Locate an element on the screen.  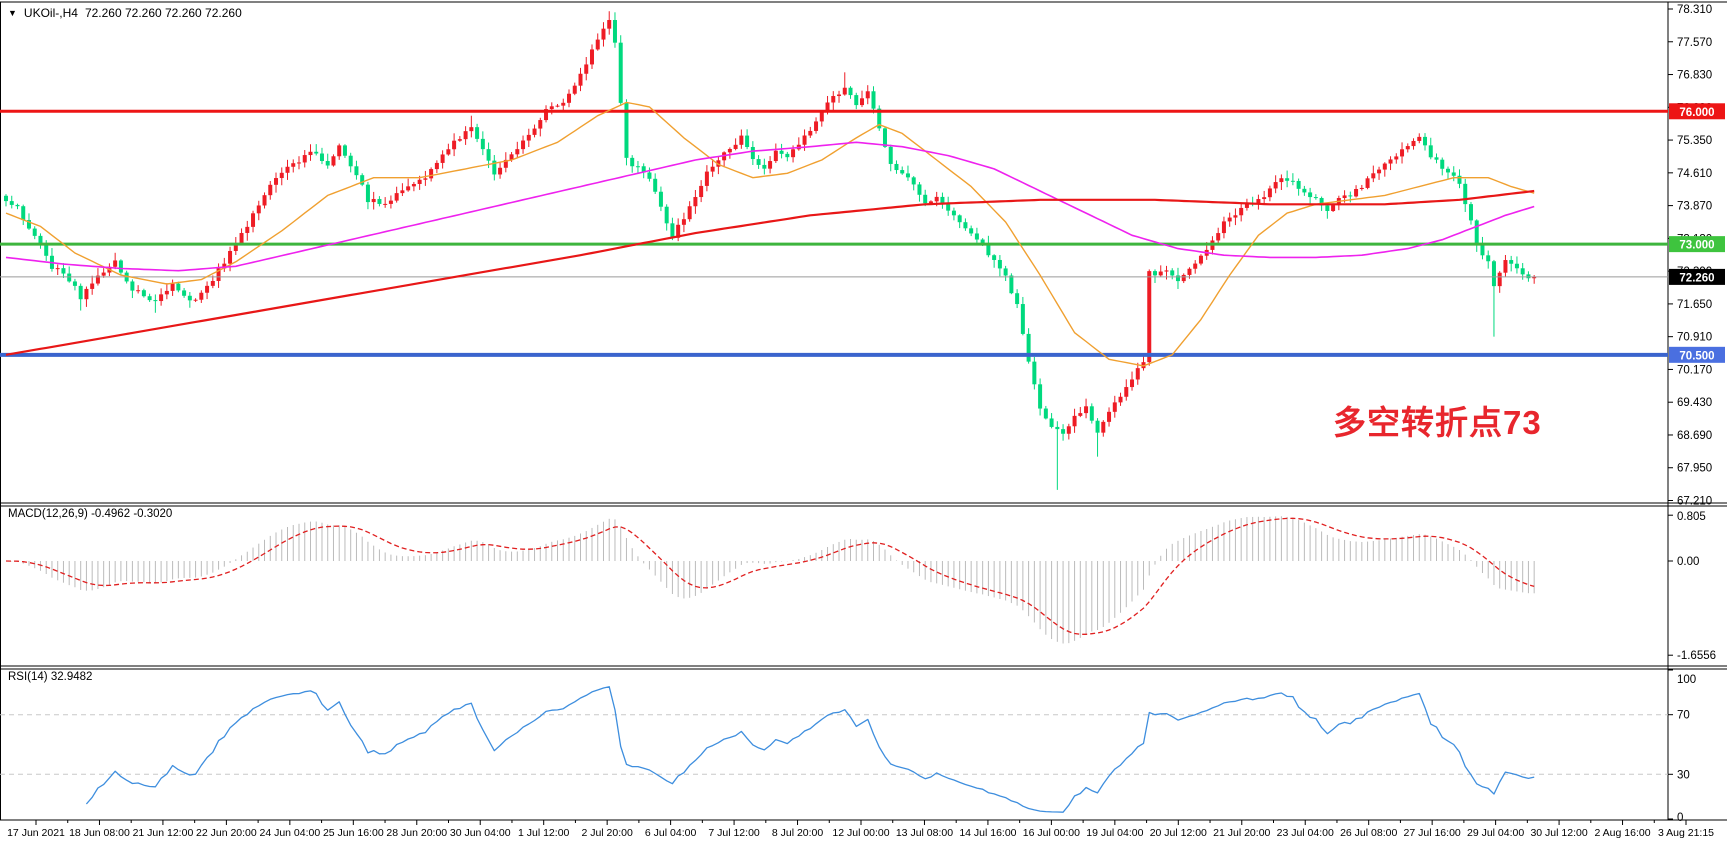
macd-axis-tick-label: -1.6556 is located at coordinates (1696, 656).